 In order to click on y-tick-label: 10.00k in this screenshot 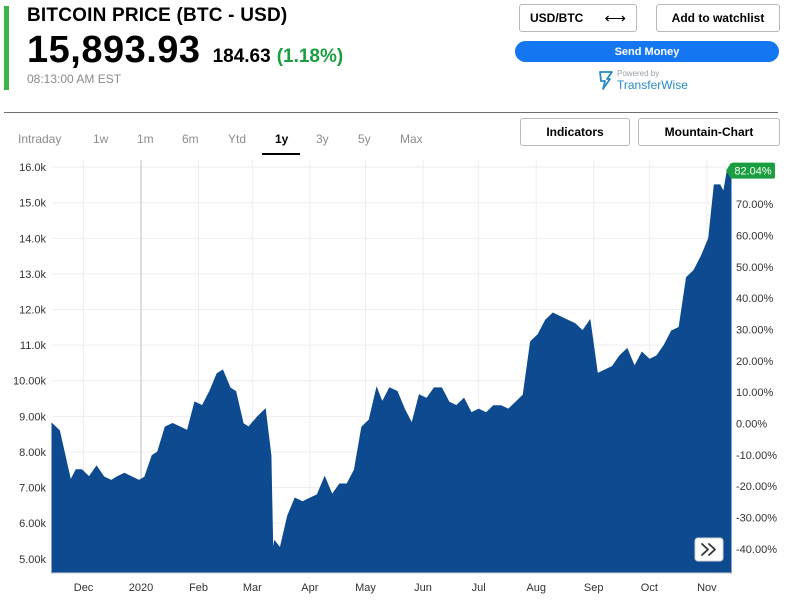, I will do `click(30, 382)`.